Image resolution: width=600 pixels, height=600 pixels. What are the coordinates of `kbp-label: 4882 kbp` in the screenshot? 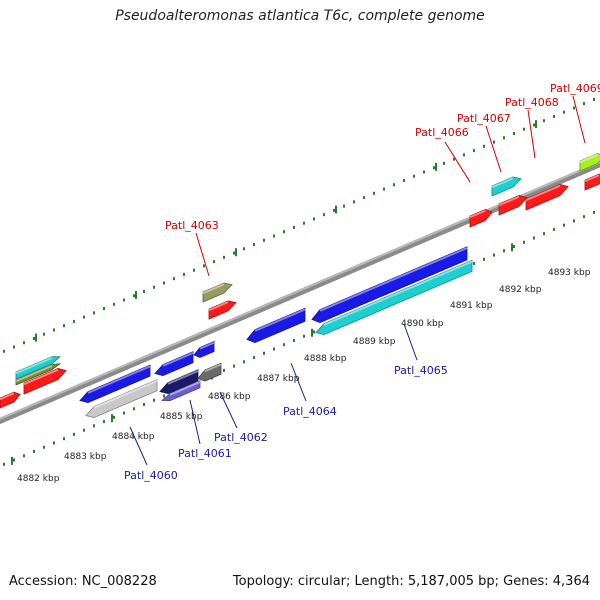 It's located at (38, 479).